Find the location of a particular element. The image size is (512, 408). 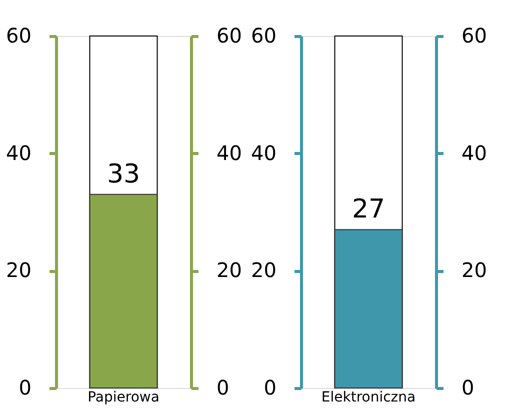

data-label: 33 is located at coordinates (123, 174).